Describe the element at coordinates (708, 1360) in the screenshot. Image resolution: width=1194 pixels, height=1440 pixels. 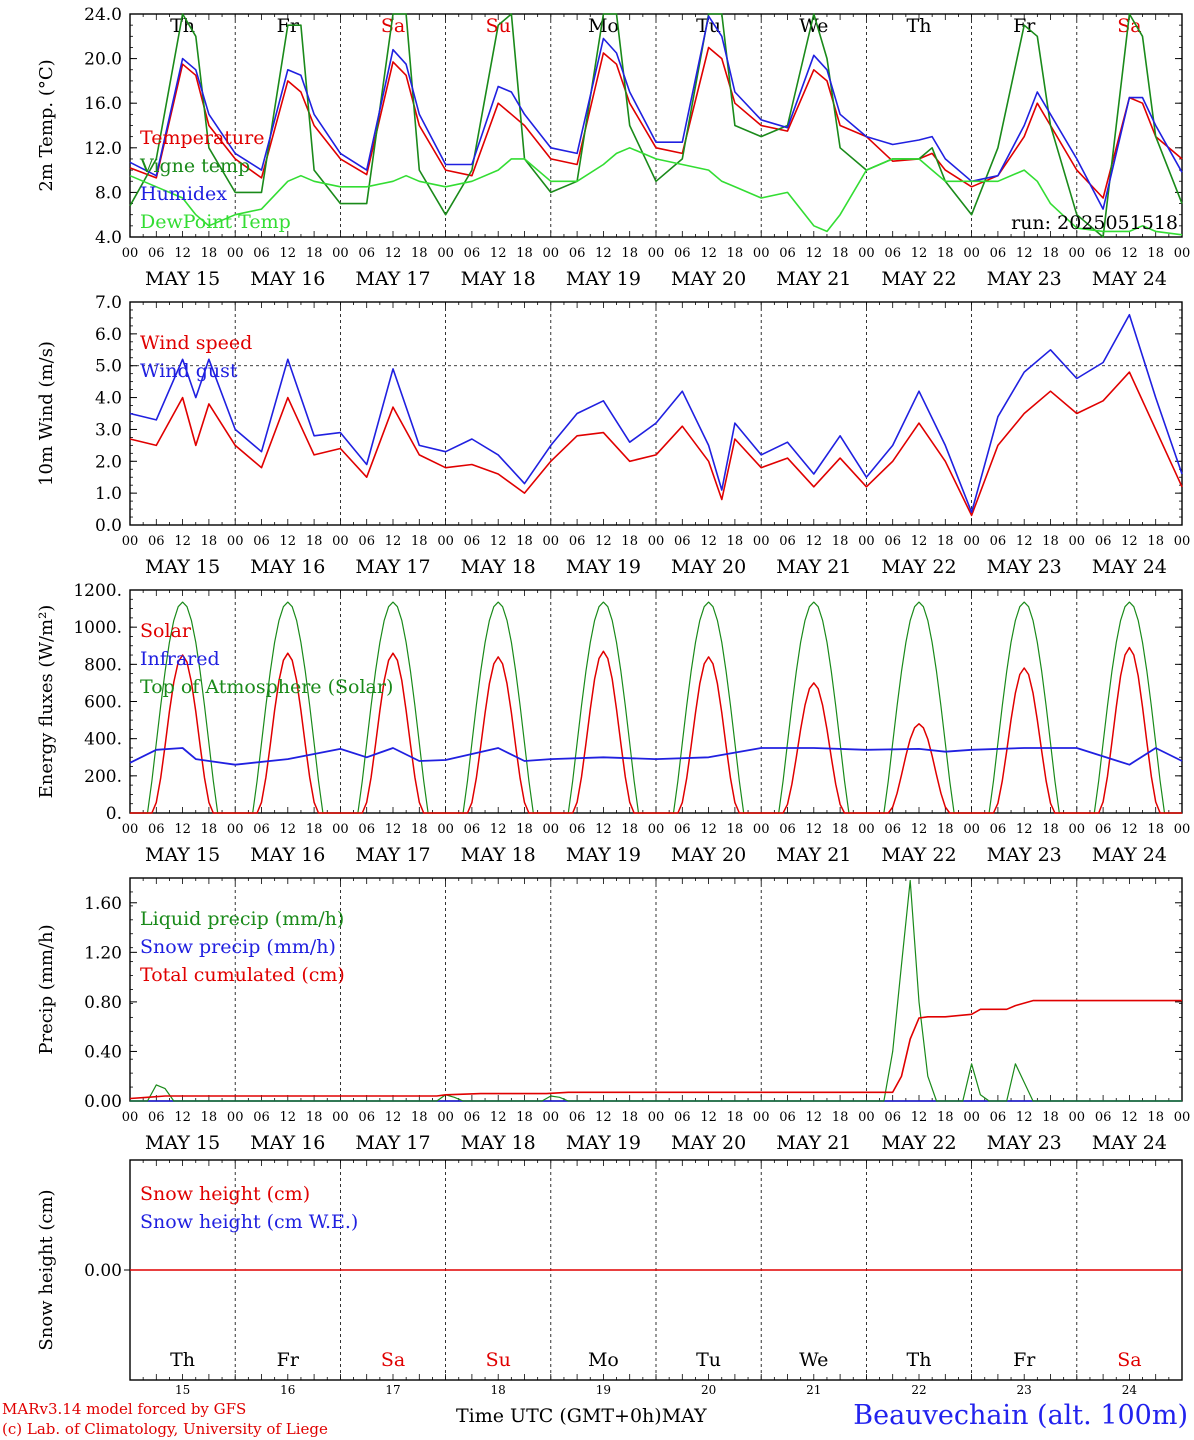
I see `day-of-week-label: Tu` at that location.